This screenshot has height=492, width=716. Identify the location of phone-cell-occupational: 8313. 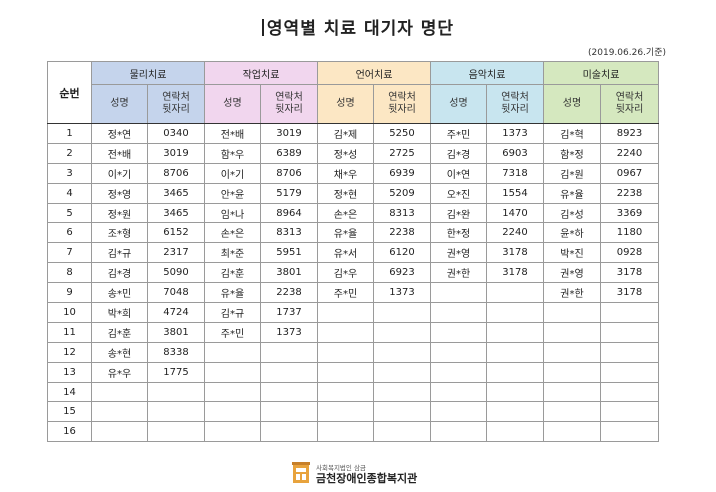
(289, 233).